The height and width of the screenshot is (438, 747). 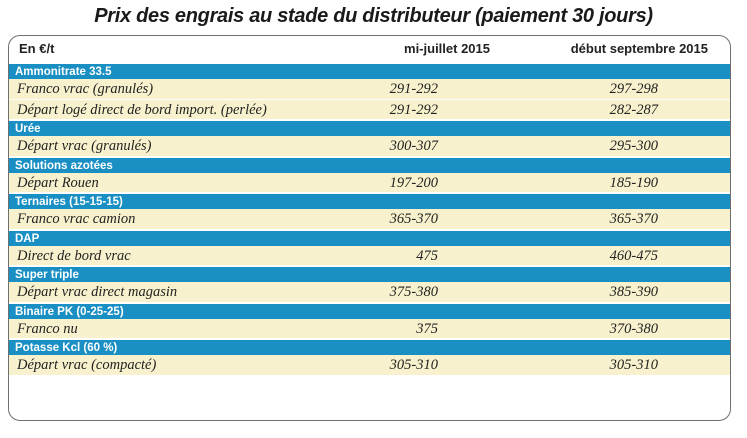 What do you see at coordinates (413, 292) in the screenshot?
I see `value-mid-july: 375-380` at bounding box center [413, 292].